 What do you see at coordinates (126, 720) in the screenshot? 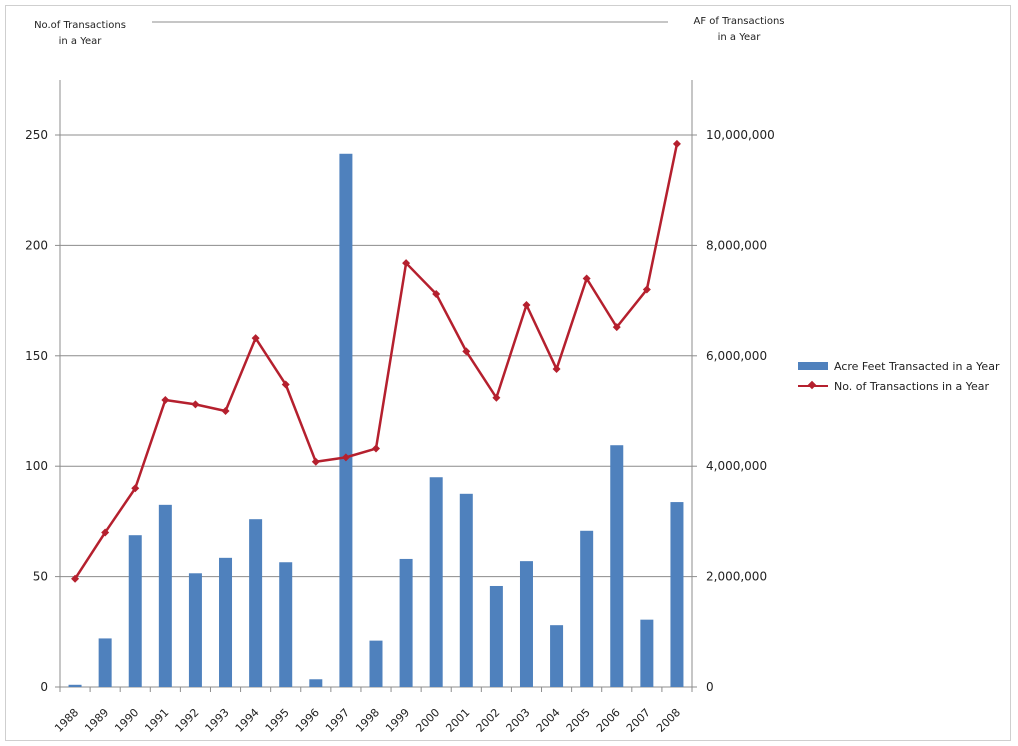
I see `x-tick-label: 1990` at bounding box center [126, 720].